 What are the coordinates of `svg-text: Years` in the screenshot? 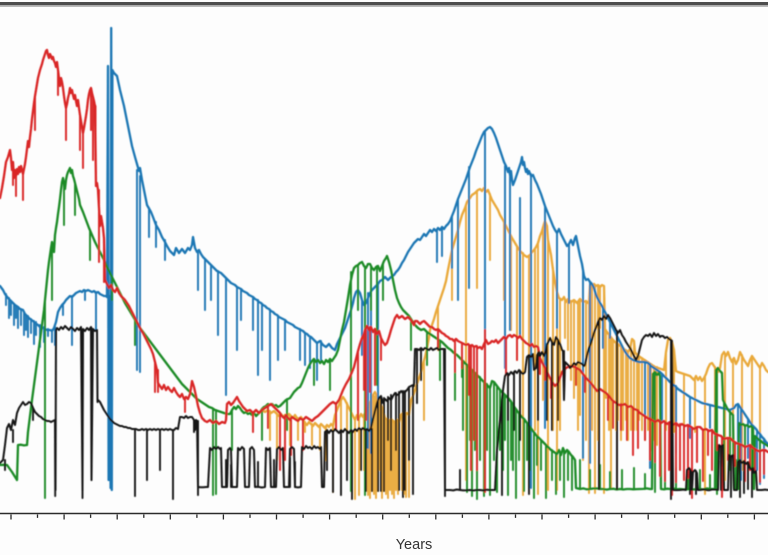 It's located at (414, 545).